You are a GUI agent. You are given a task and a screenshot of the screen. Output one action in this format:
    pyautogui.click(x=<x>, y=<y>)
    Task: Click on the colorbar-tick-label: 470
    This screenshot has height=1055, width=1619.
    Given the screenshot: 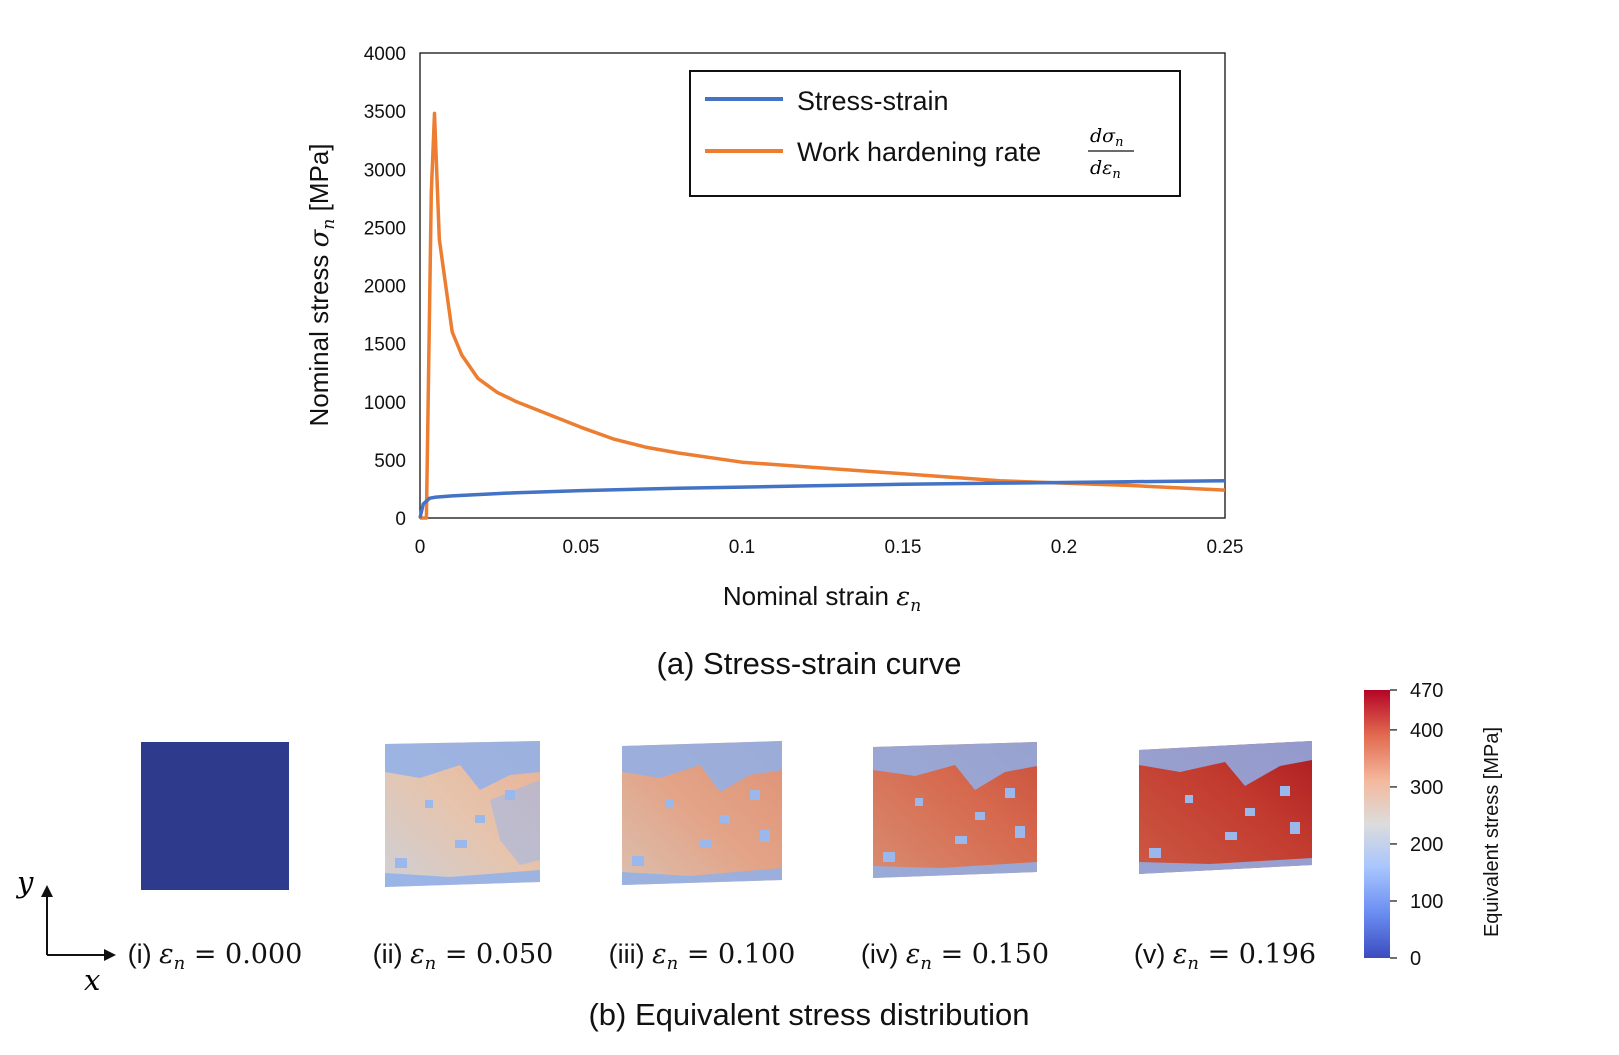 What is the action you would take?
    pyautogui.click(x=1426, y=691)
    